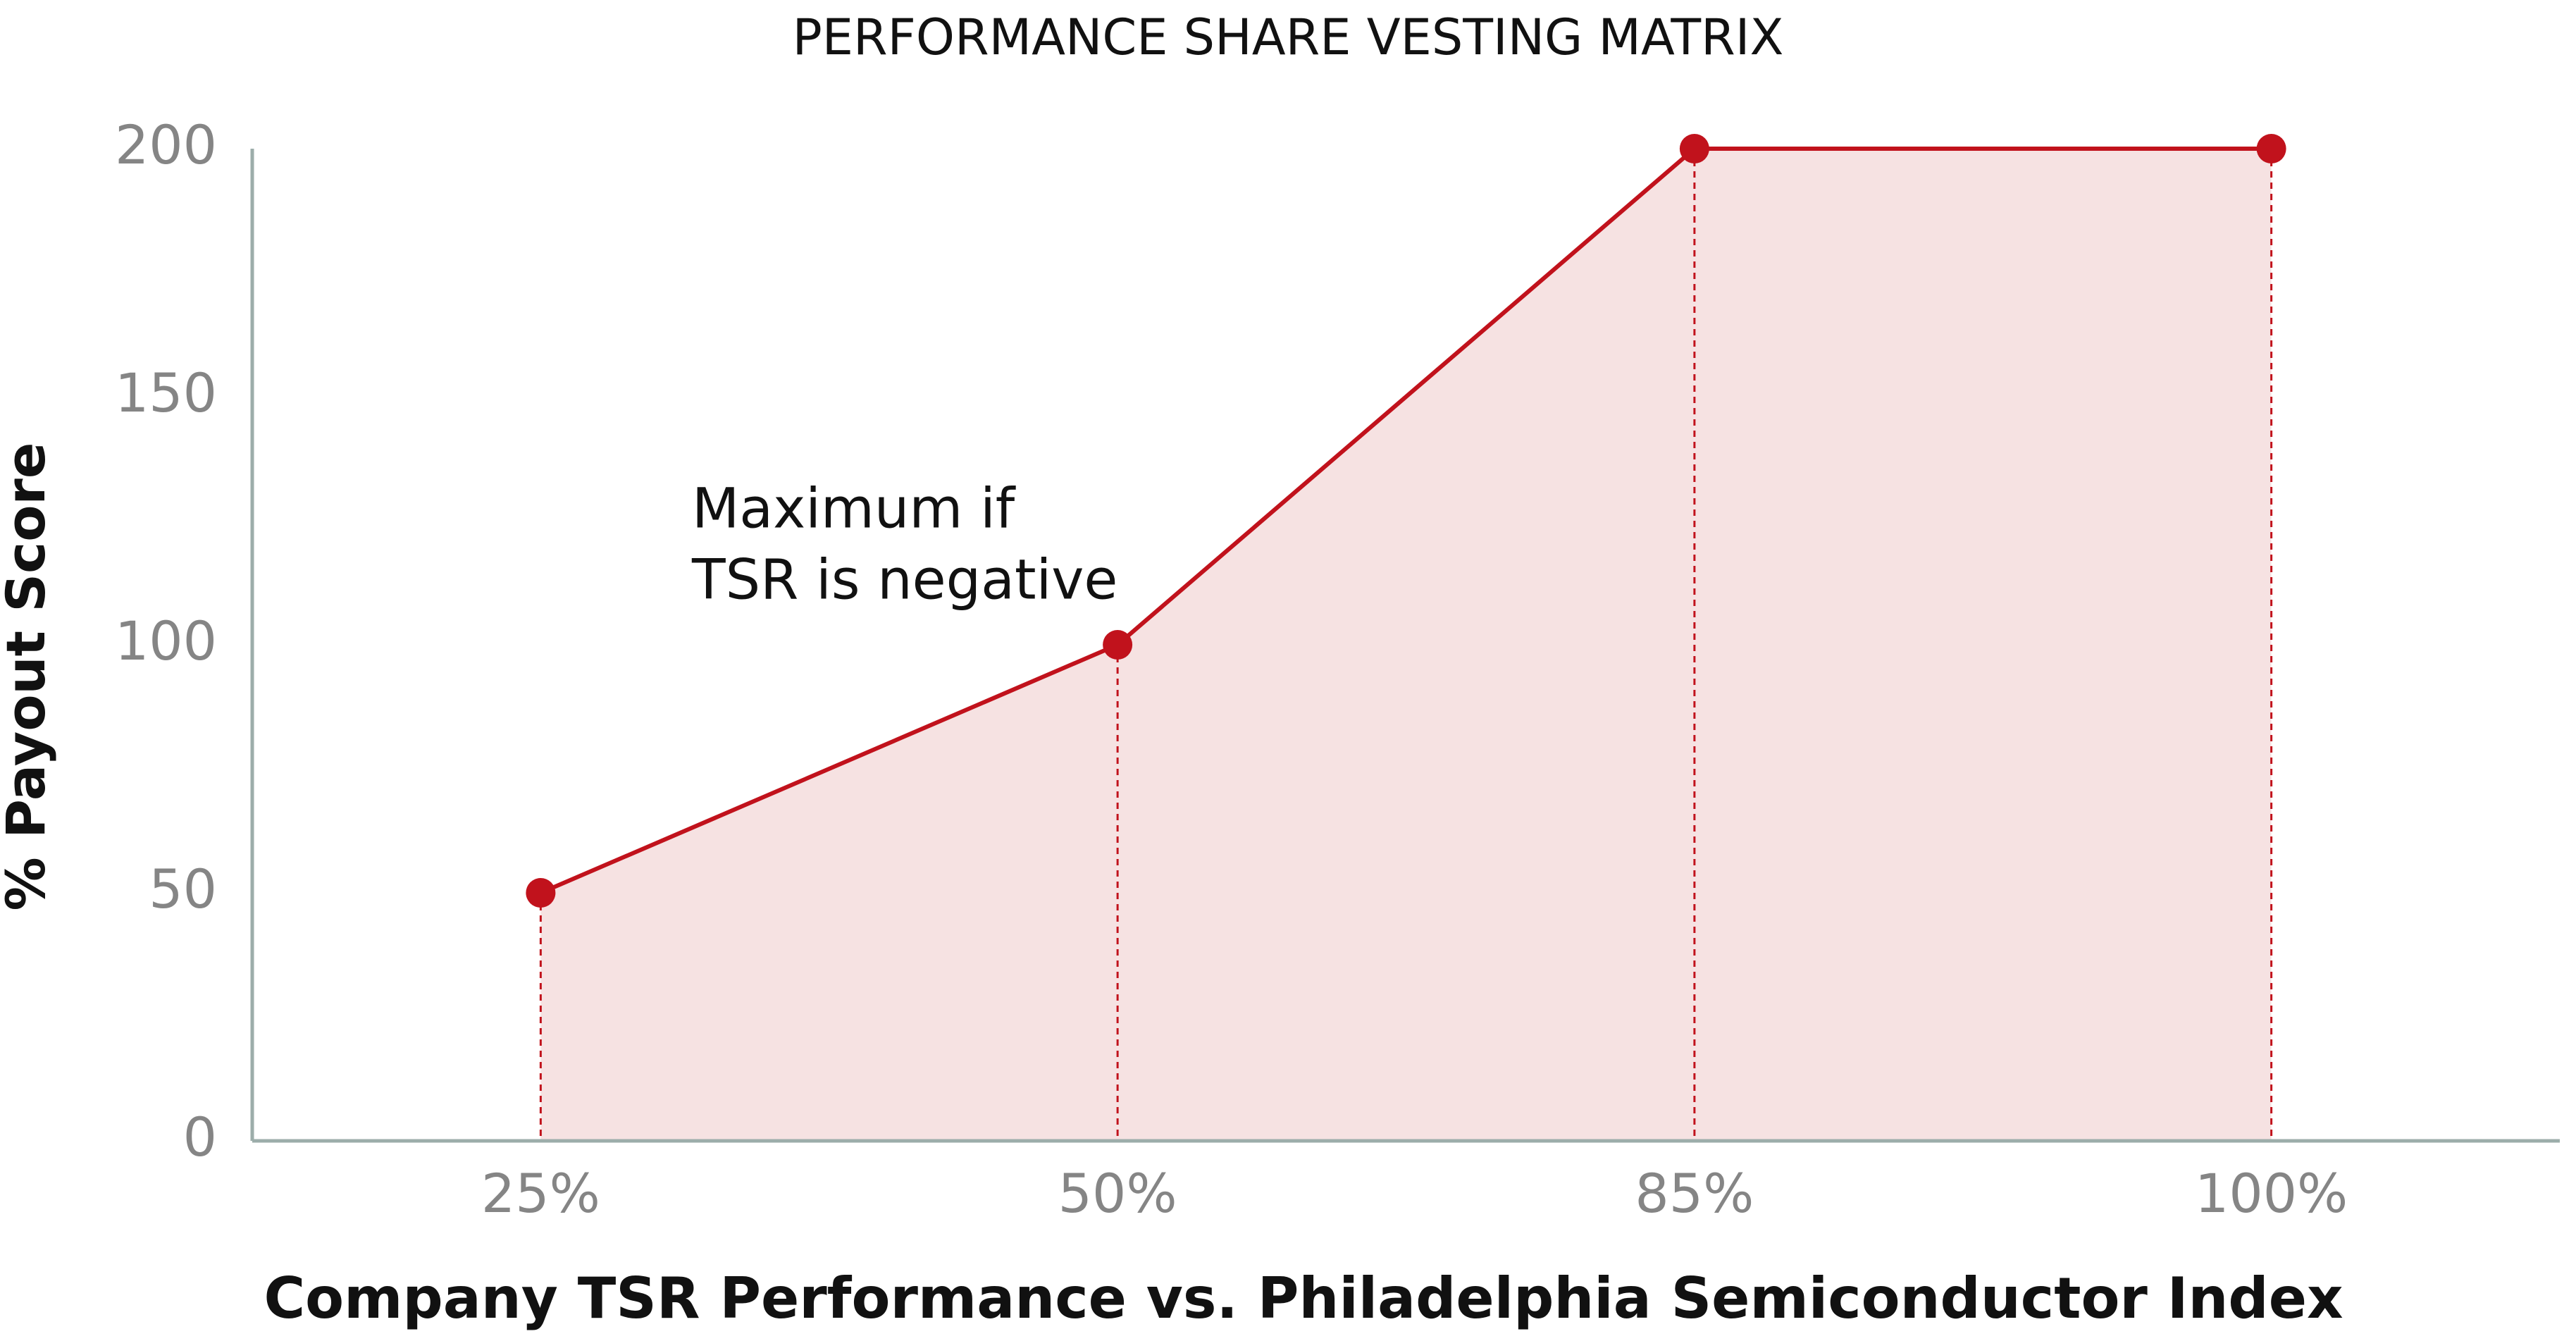 This screenshot has height=1341, width=2576. What do you see at coordinates (1694, 1193) in the screenshot?
I see `x-tick-label: 85%` at bounding box center [1694, 1193].